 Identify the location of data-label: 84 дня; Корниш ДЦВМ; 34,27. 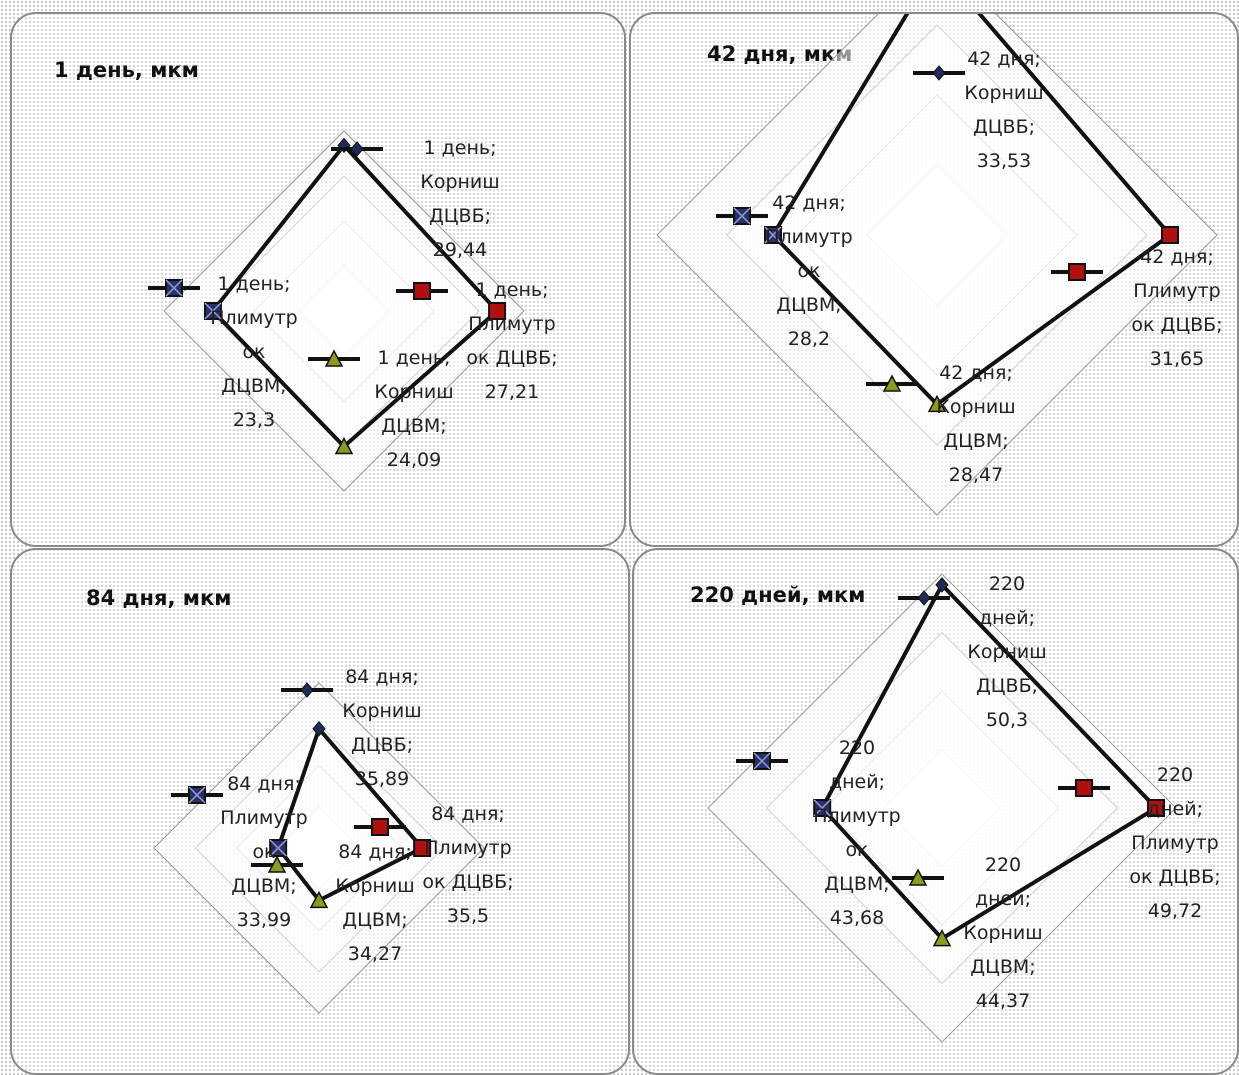
(374, 903).